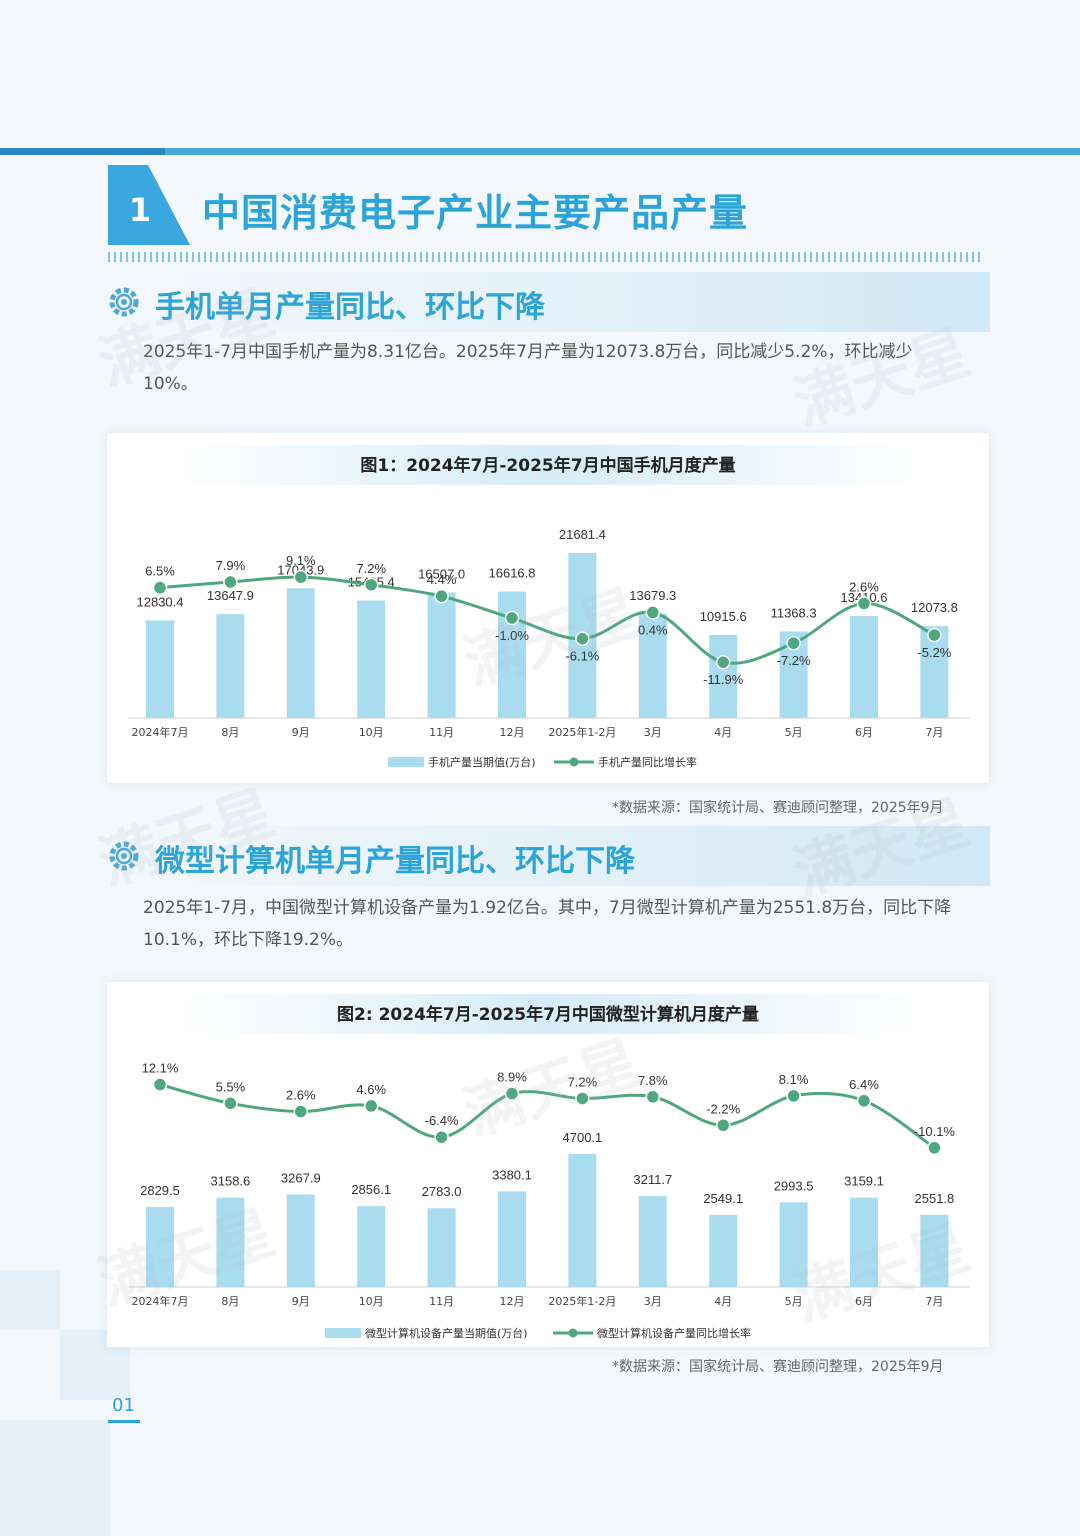 The width and height of the screenshot is (1080, 1536). I want to click on growth-label: -10.1%, so click(935, 1131).